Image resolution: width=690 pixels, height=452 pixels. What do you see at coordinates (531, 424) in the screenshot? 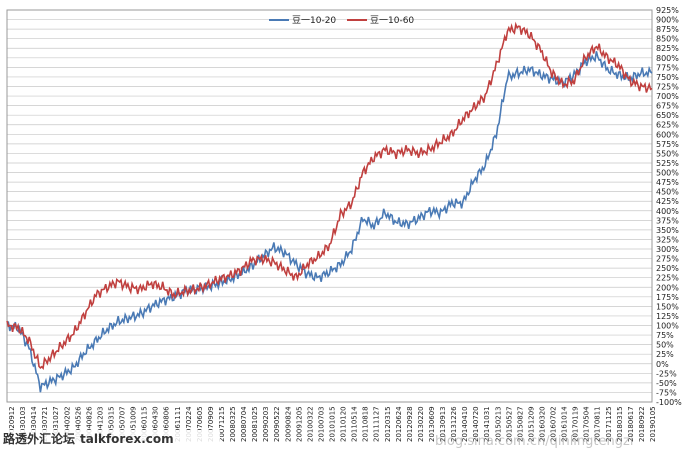
I see `x-tick-label: 20151209` at bounding box center [531, 424].